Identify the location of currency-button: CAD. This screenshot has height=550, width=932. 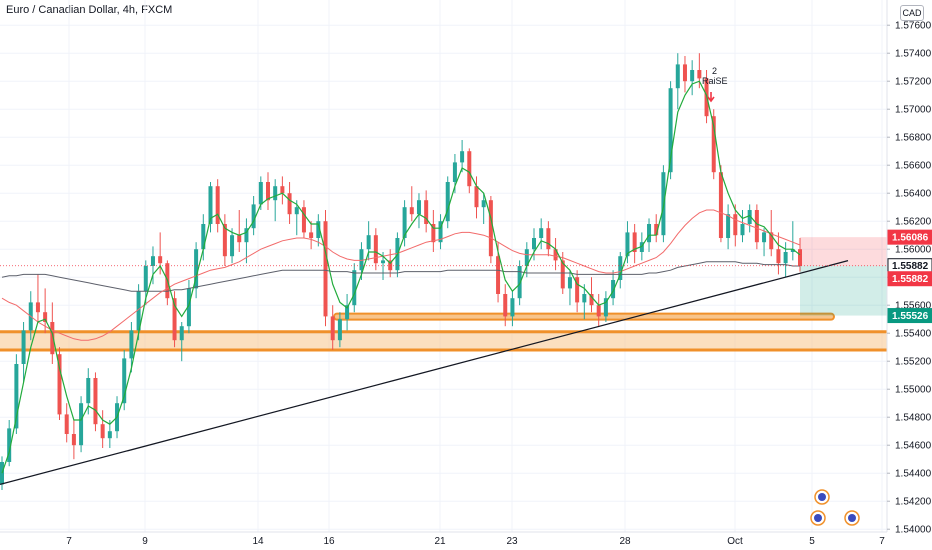
(912, 13).